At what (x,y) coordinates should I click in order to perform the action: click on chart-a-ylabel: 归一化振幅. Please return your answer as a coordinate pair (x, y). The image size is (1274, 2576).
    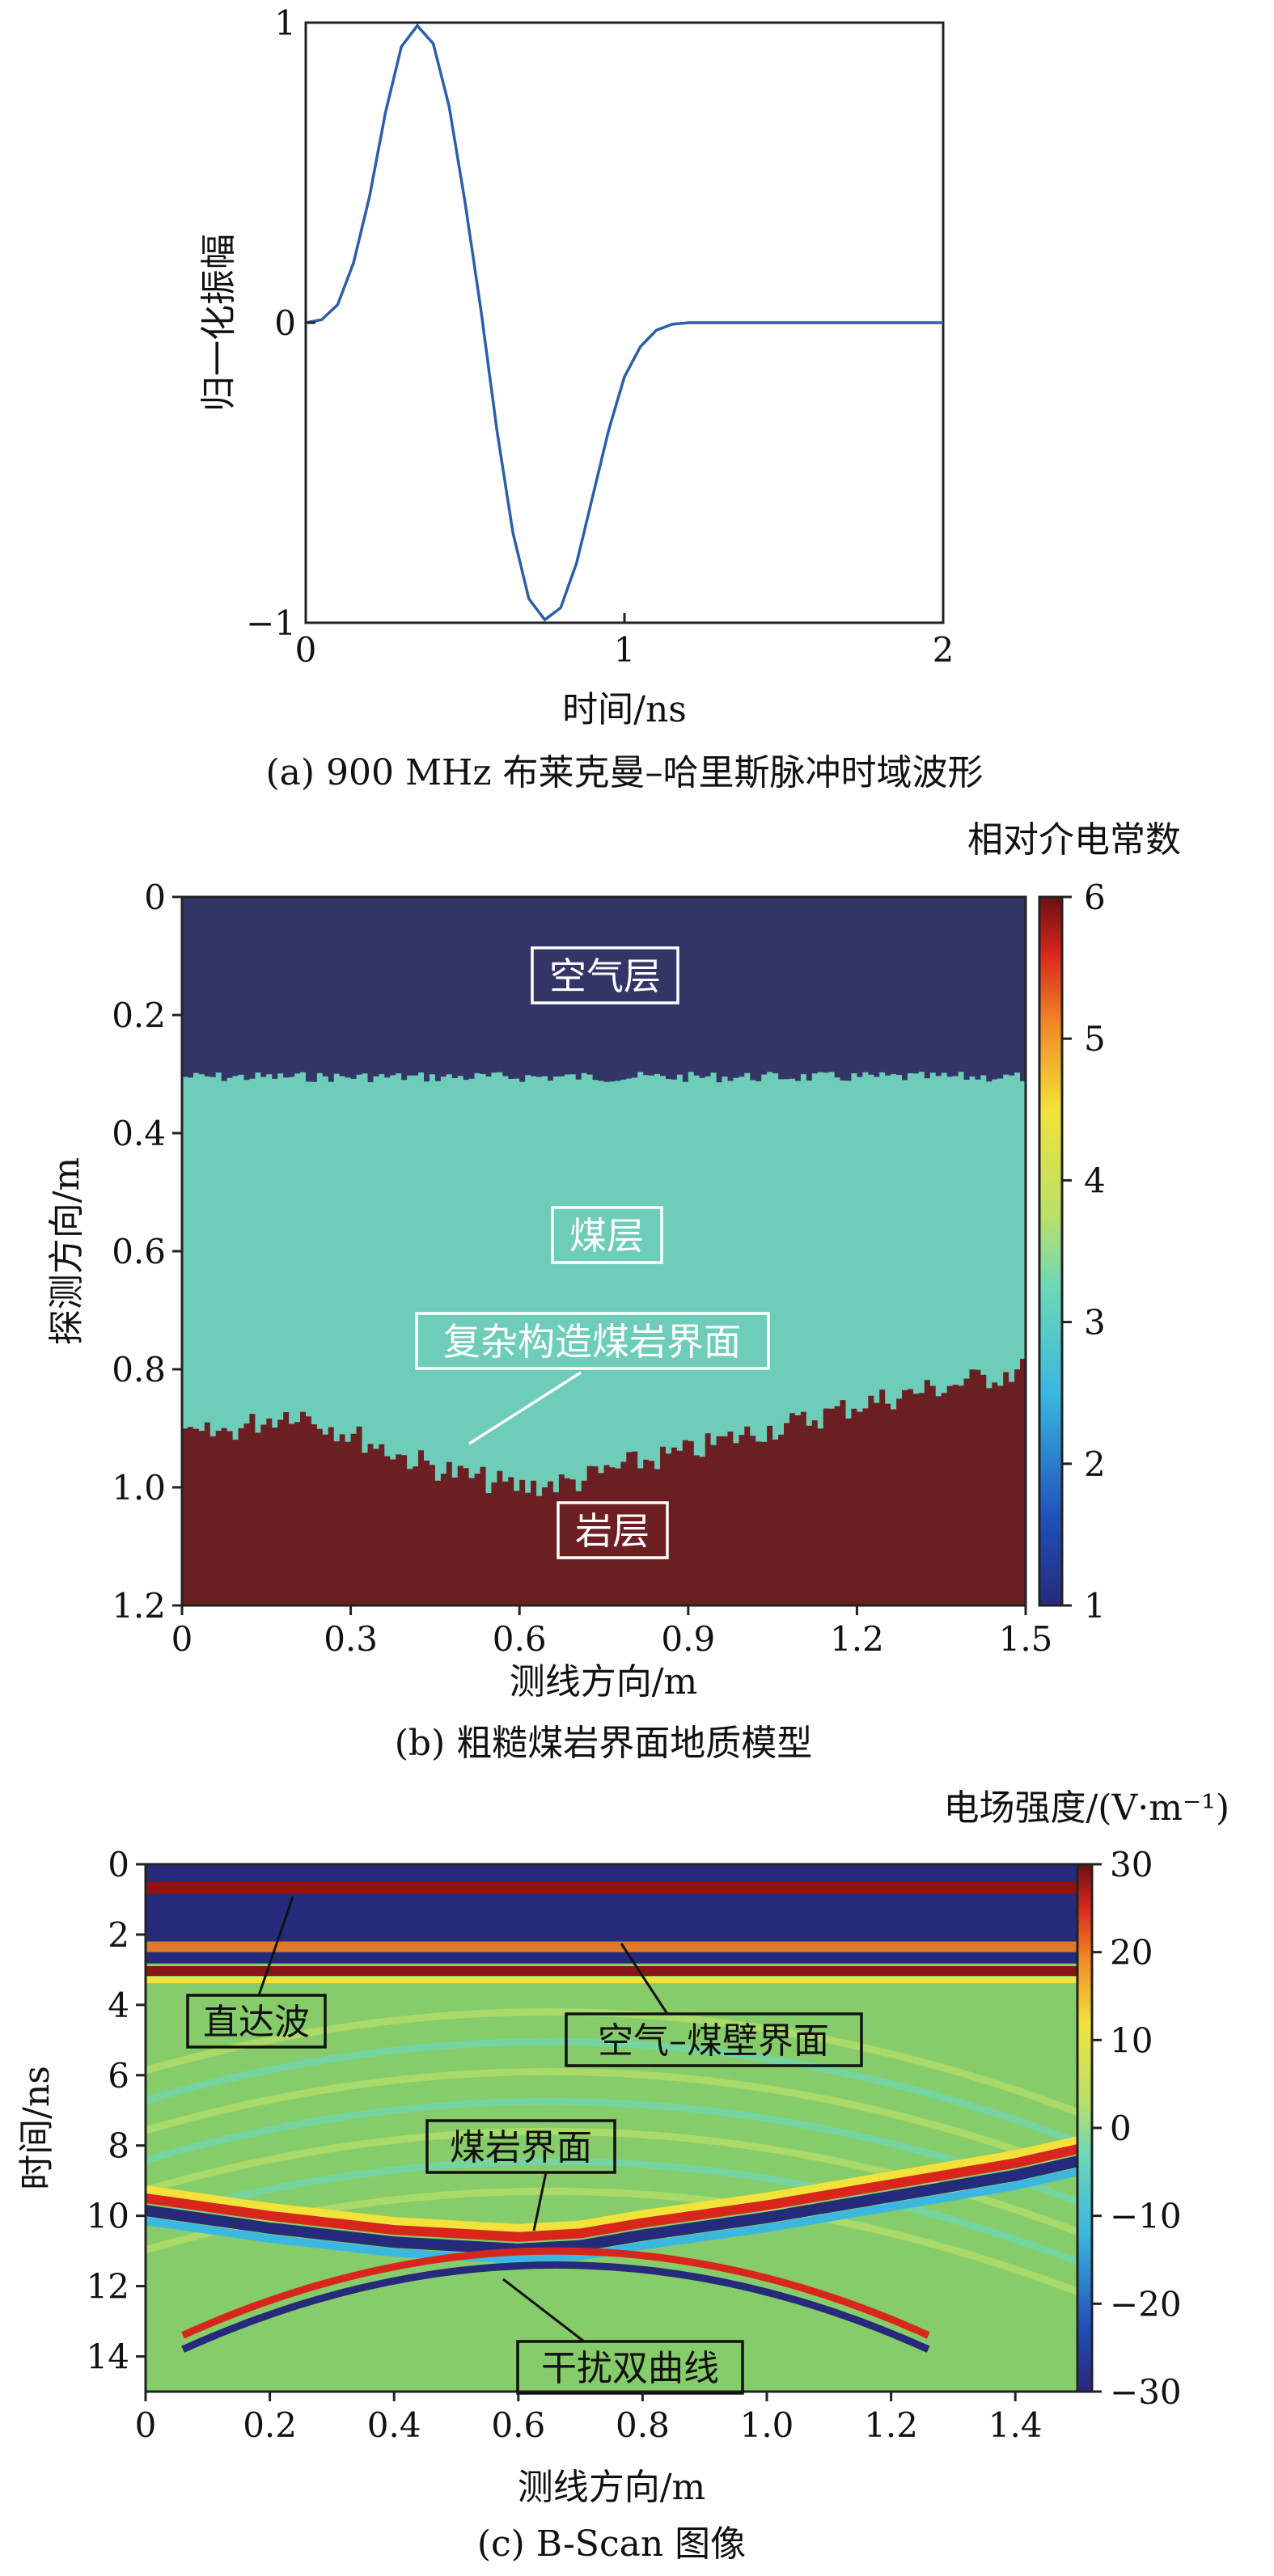
    Looking at the image, I should click on (218, 323).